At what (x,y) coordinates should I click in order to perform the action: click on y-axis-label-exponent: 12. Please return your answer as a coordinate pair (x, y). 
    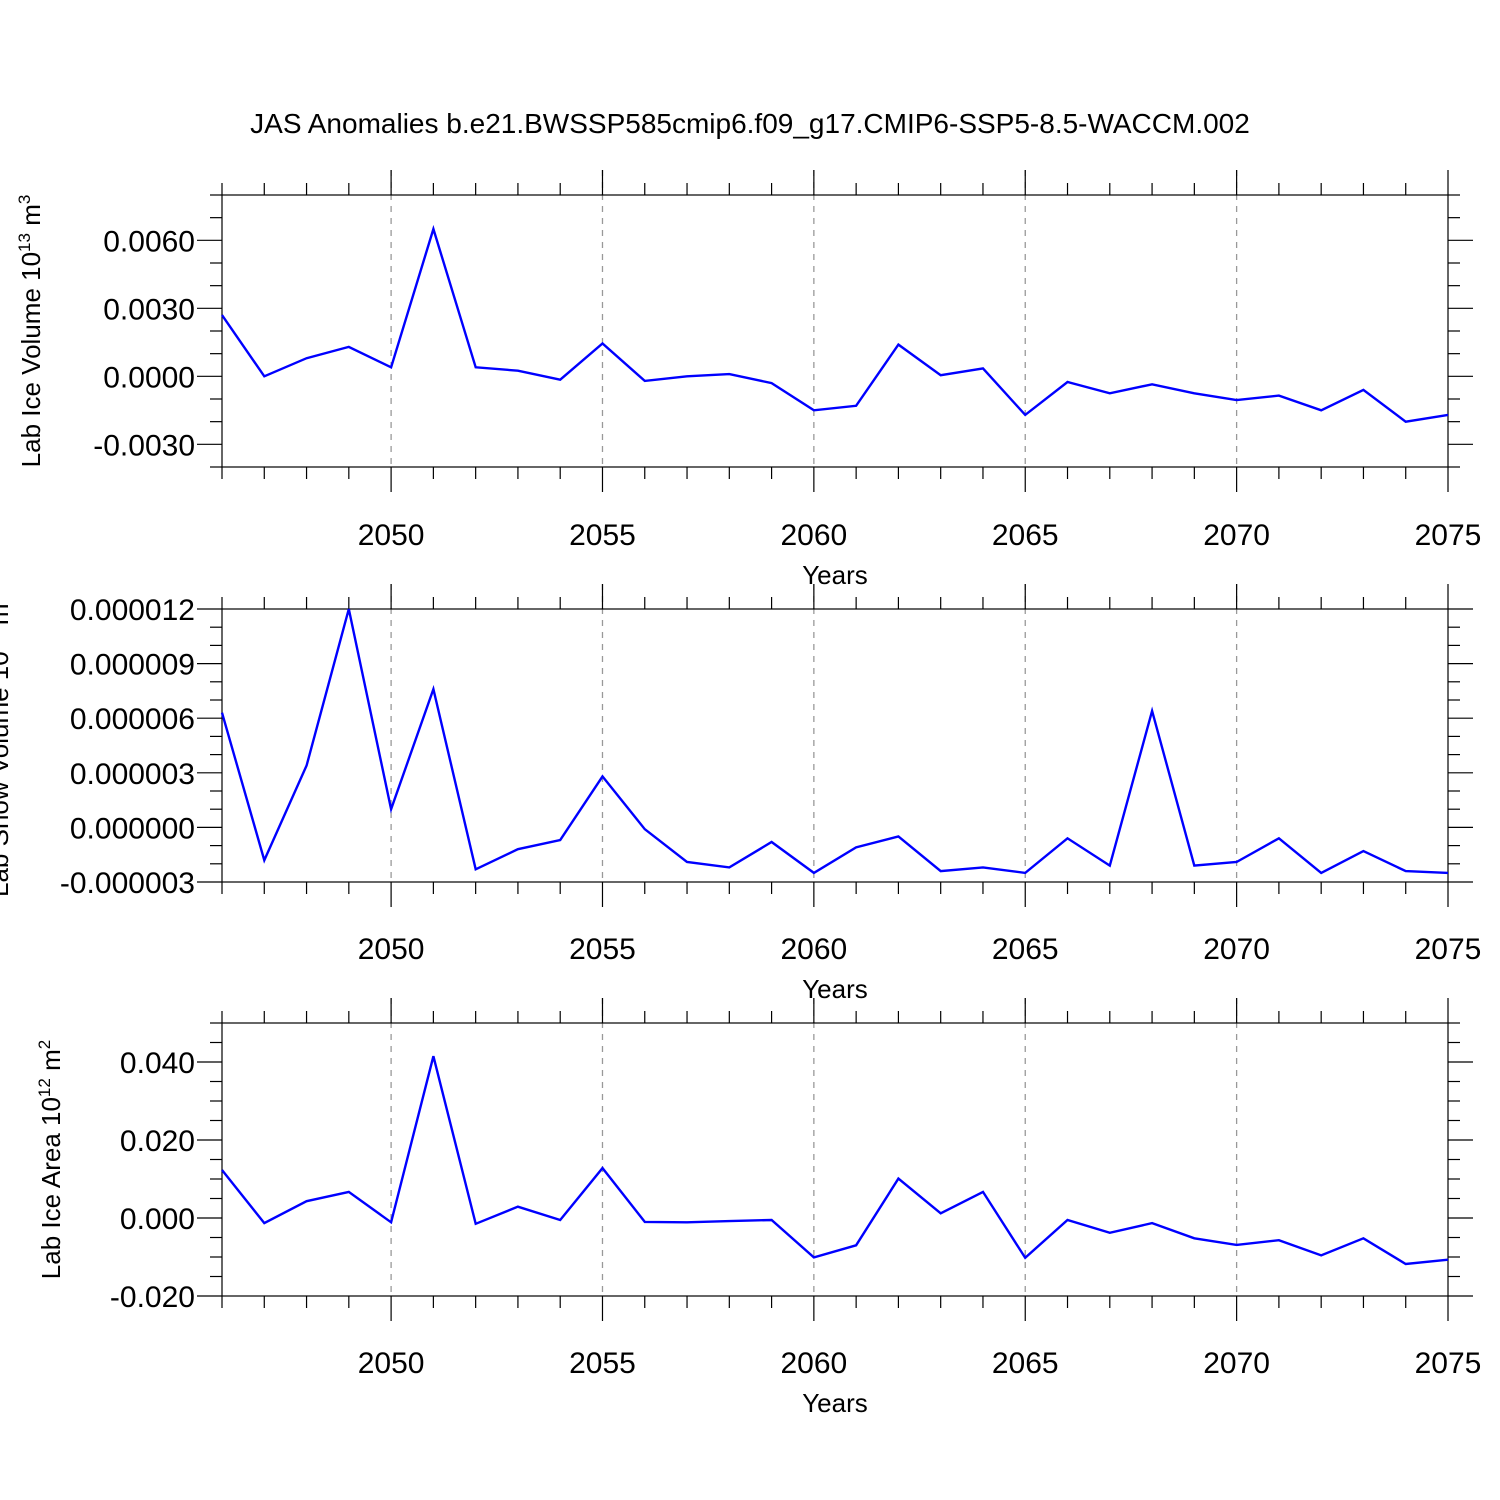
    Looking at the image, I should click on (44, 1087).